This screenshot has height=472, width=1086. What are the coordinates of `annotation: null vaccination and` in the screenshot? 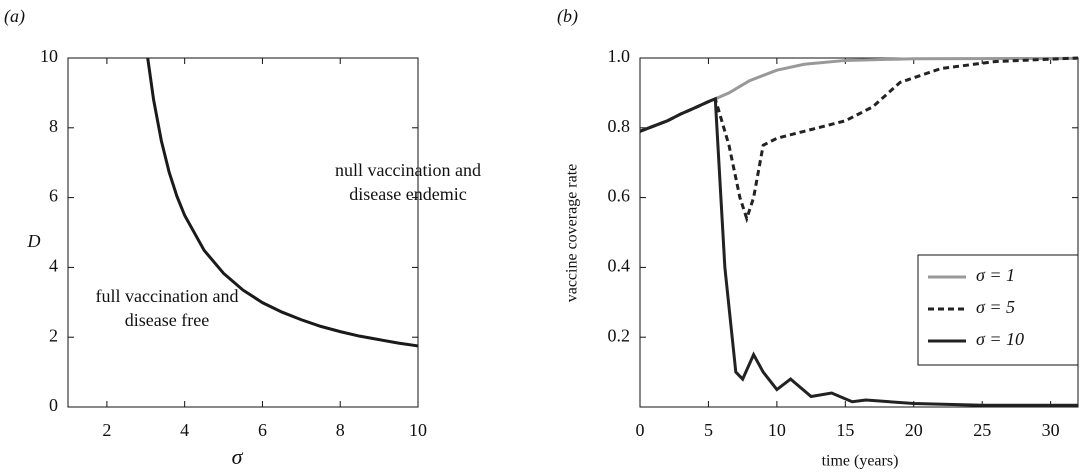 It's located at (408, 170).